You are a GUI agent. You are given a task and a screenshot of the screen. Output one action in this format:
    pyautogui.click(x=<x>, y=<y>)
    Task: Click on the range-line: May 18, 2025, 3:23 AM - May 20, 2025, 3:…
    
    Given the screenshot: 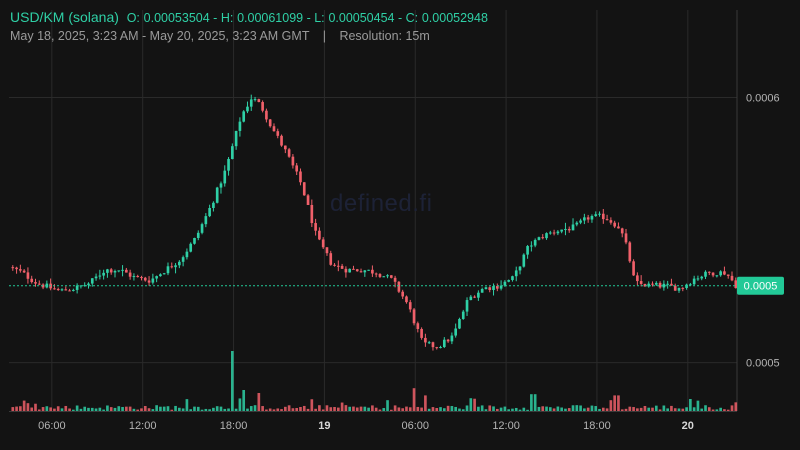 What is the action you would take?
    pyautogui.click(x=249, y=36)
    